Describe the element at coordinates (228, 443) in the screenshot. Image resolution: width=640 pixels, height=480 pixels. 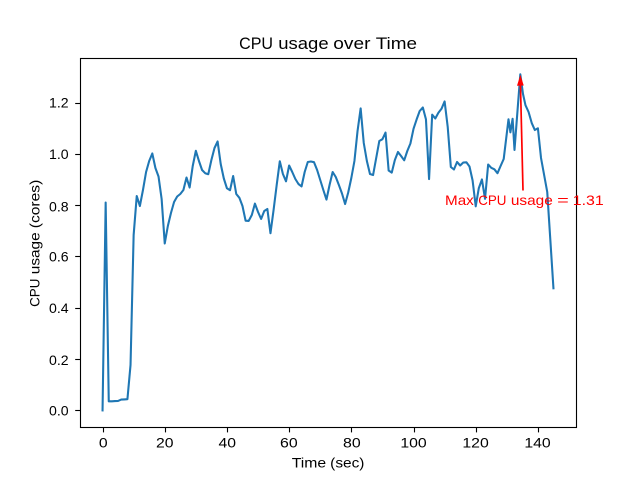
I see `svg-text: 40` at that location.